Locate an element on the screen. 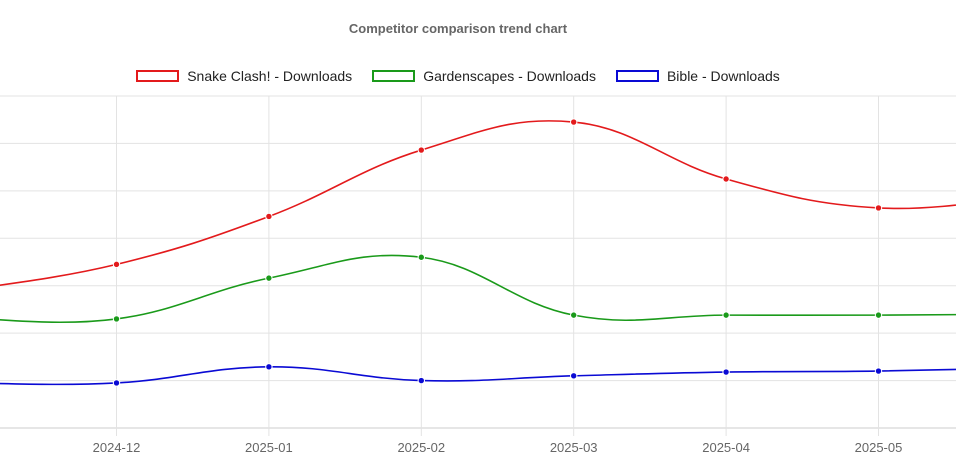 This screenshot has width=956, height=470. legend-swatch-green-icon is located at coordinates (394, 76).